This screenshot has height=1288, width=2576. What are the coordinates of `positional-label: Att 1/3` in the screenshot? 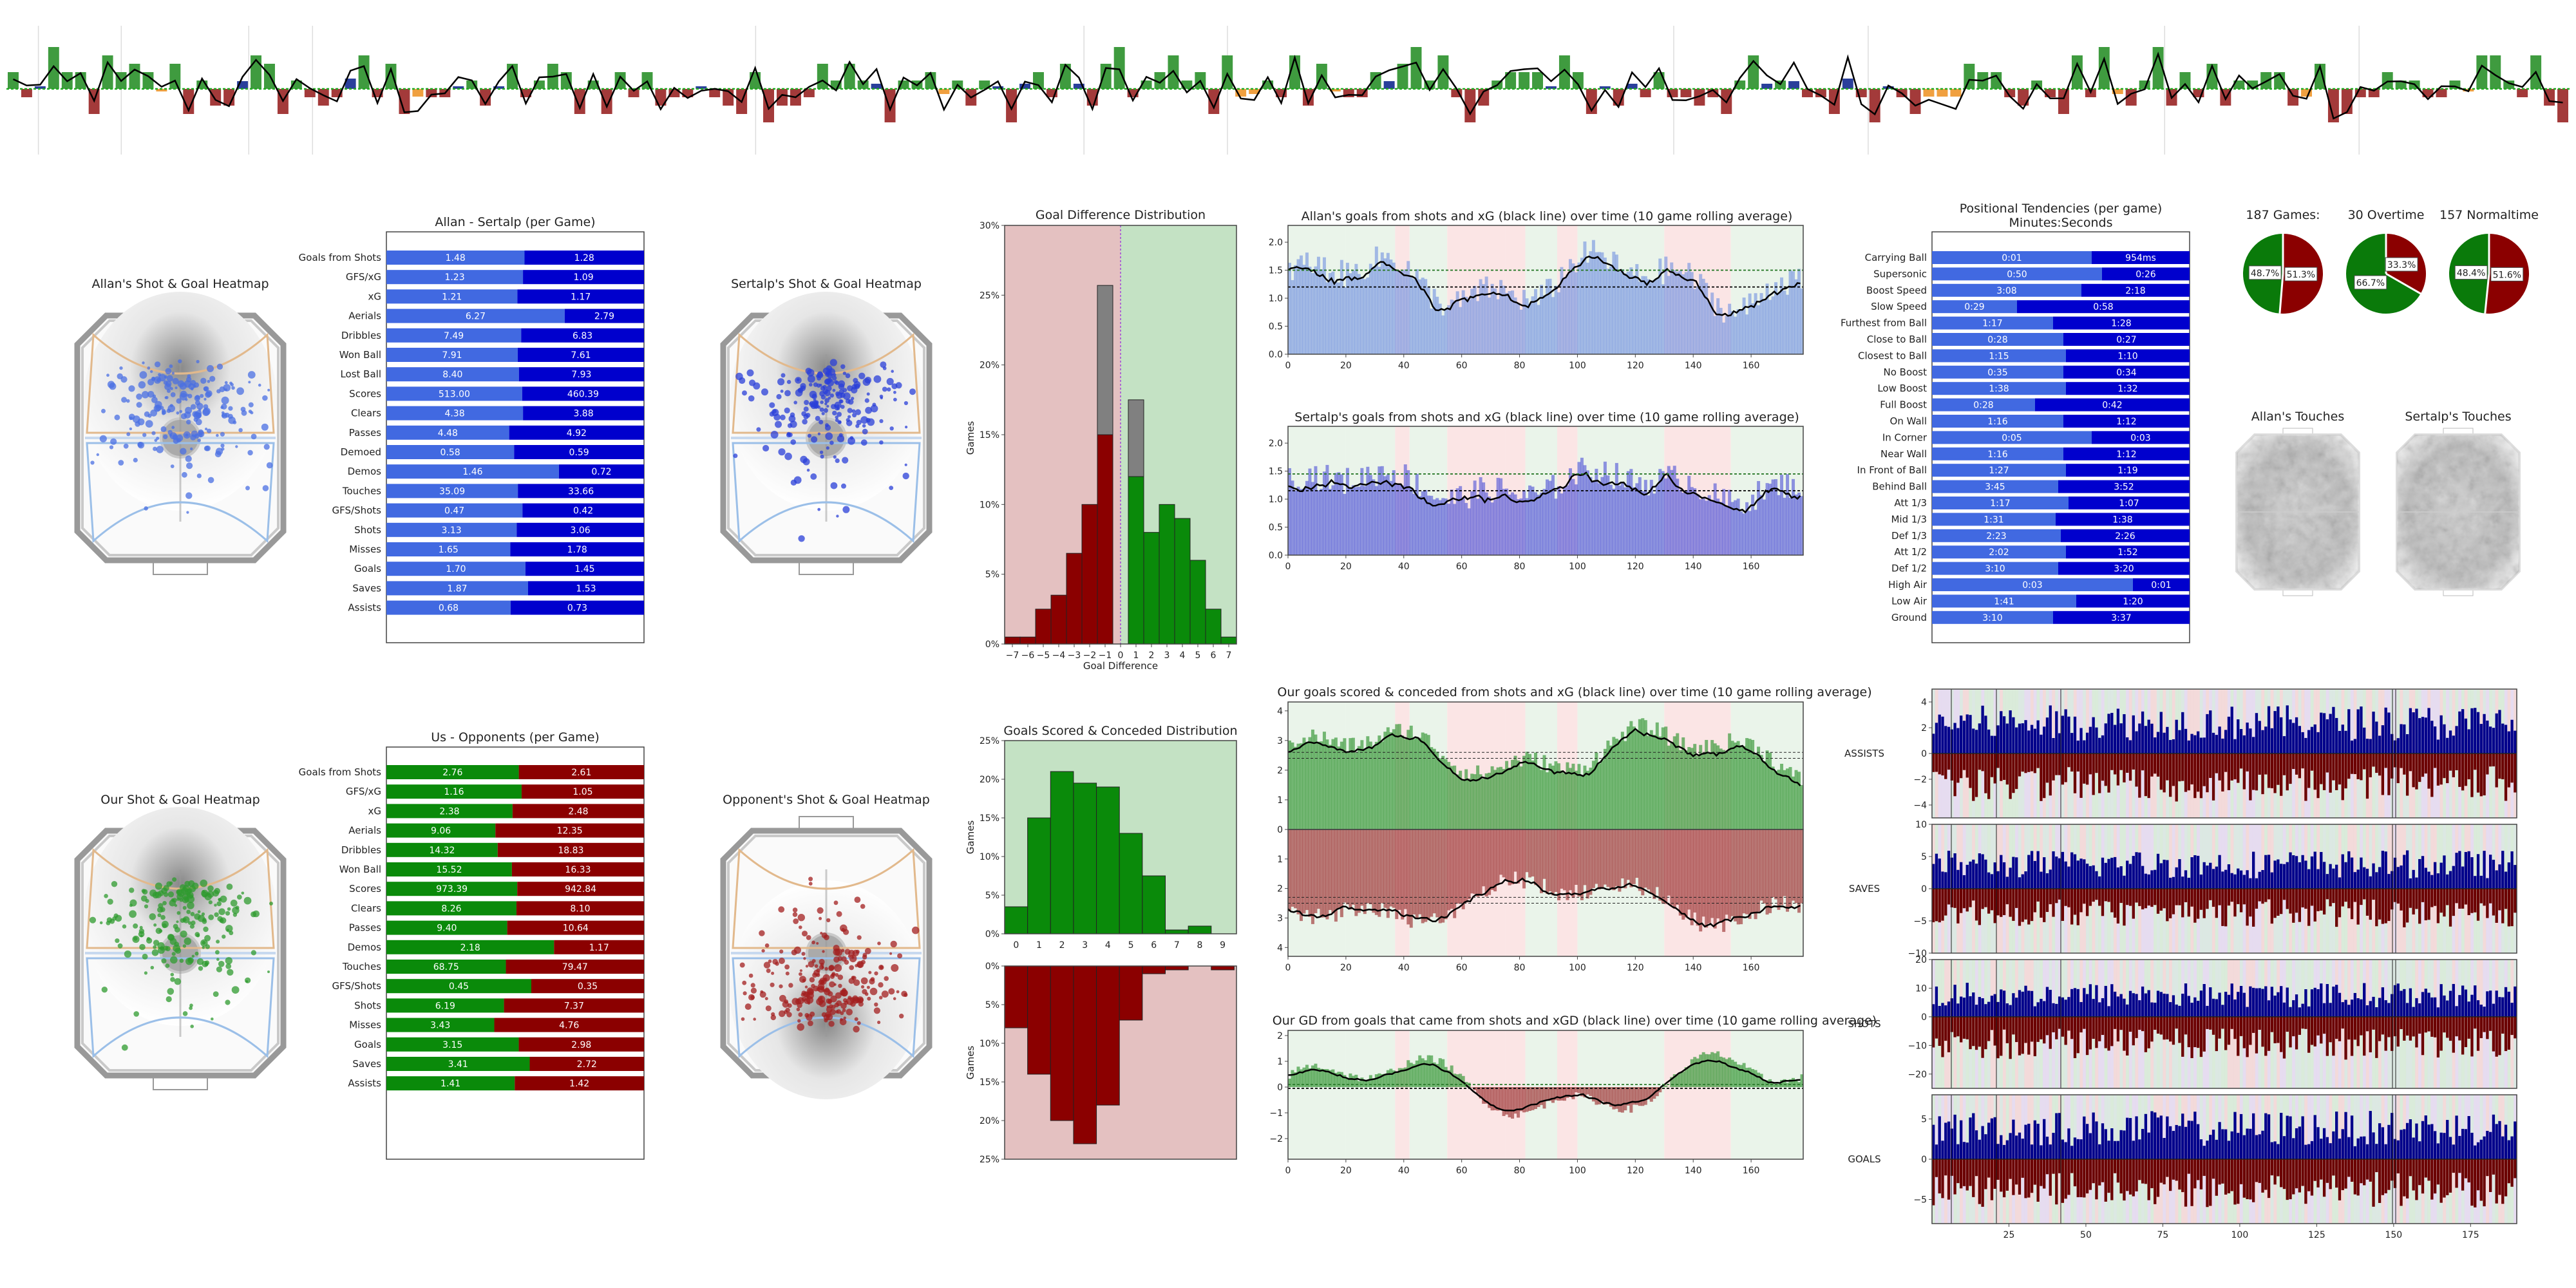 It's located at (1911, 503).